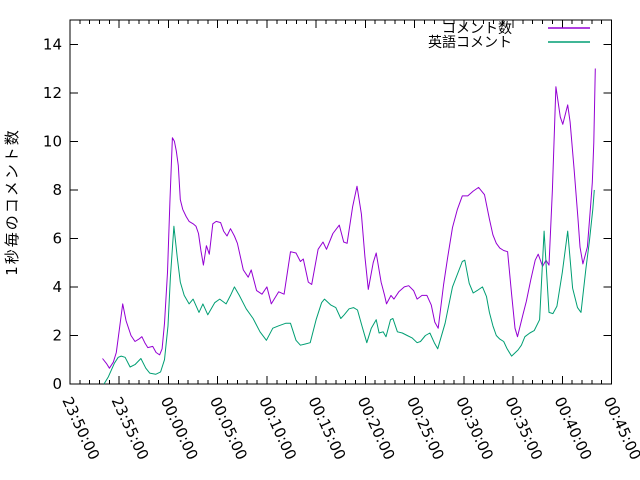 Image resolution: width=640 pixels, height=480 pixels. I want to click on x-tick-label: 23:50:00, so click(80, 428).